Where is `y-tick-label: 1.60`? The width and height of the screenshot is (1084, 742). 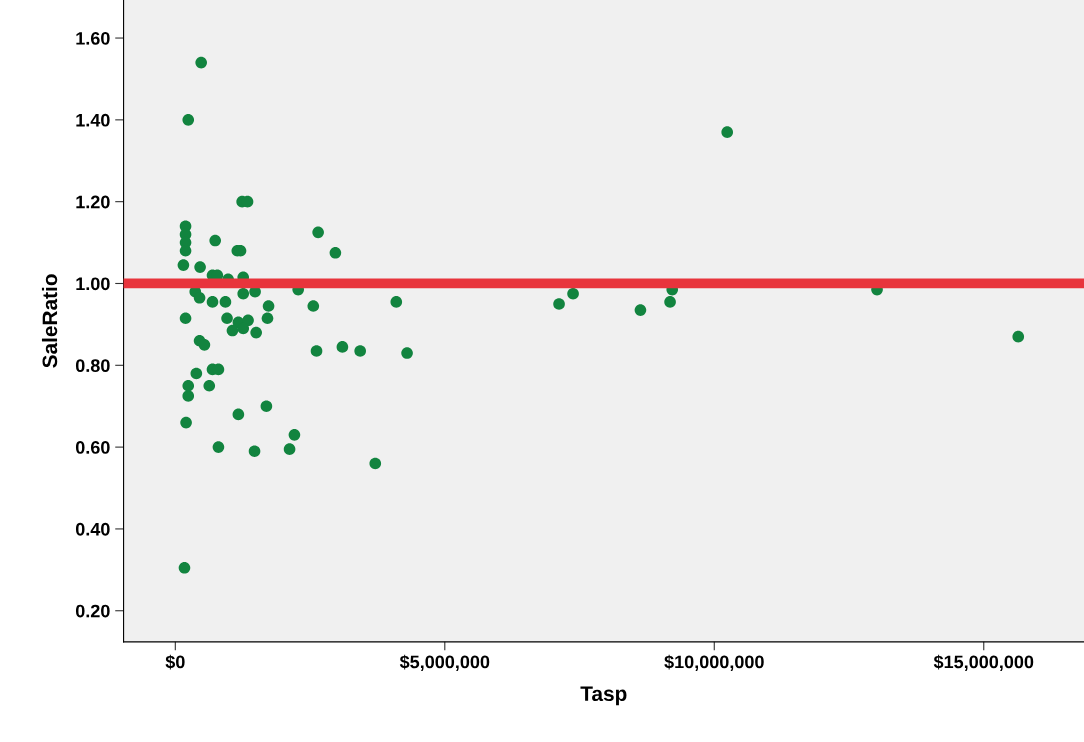 y-tick-label: 1.60 is located at coordinates (93, 38).